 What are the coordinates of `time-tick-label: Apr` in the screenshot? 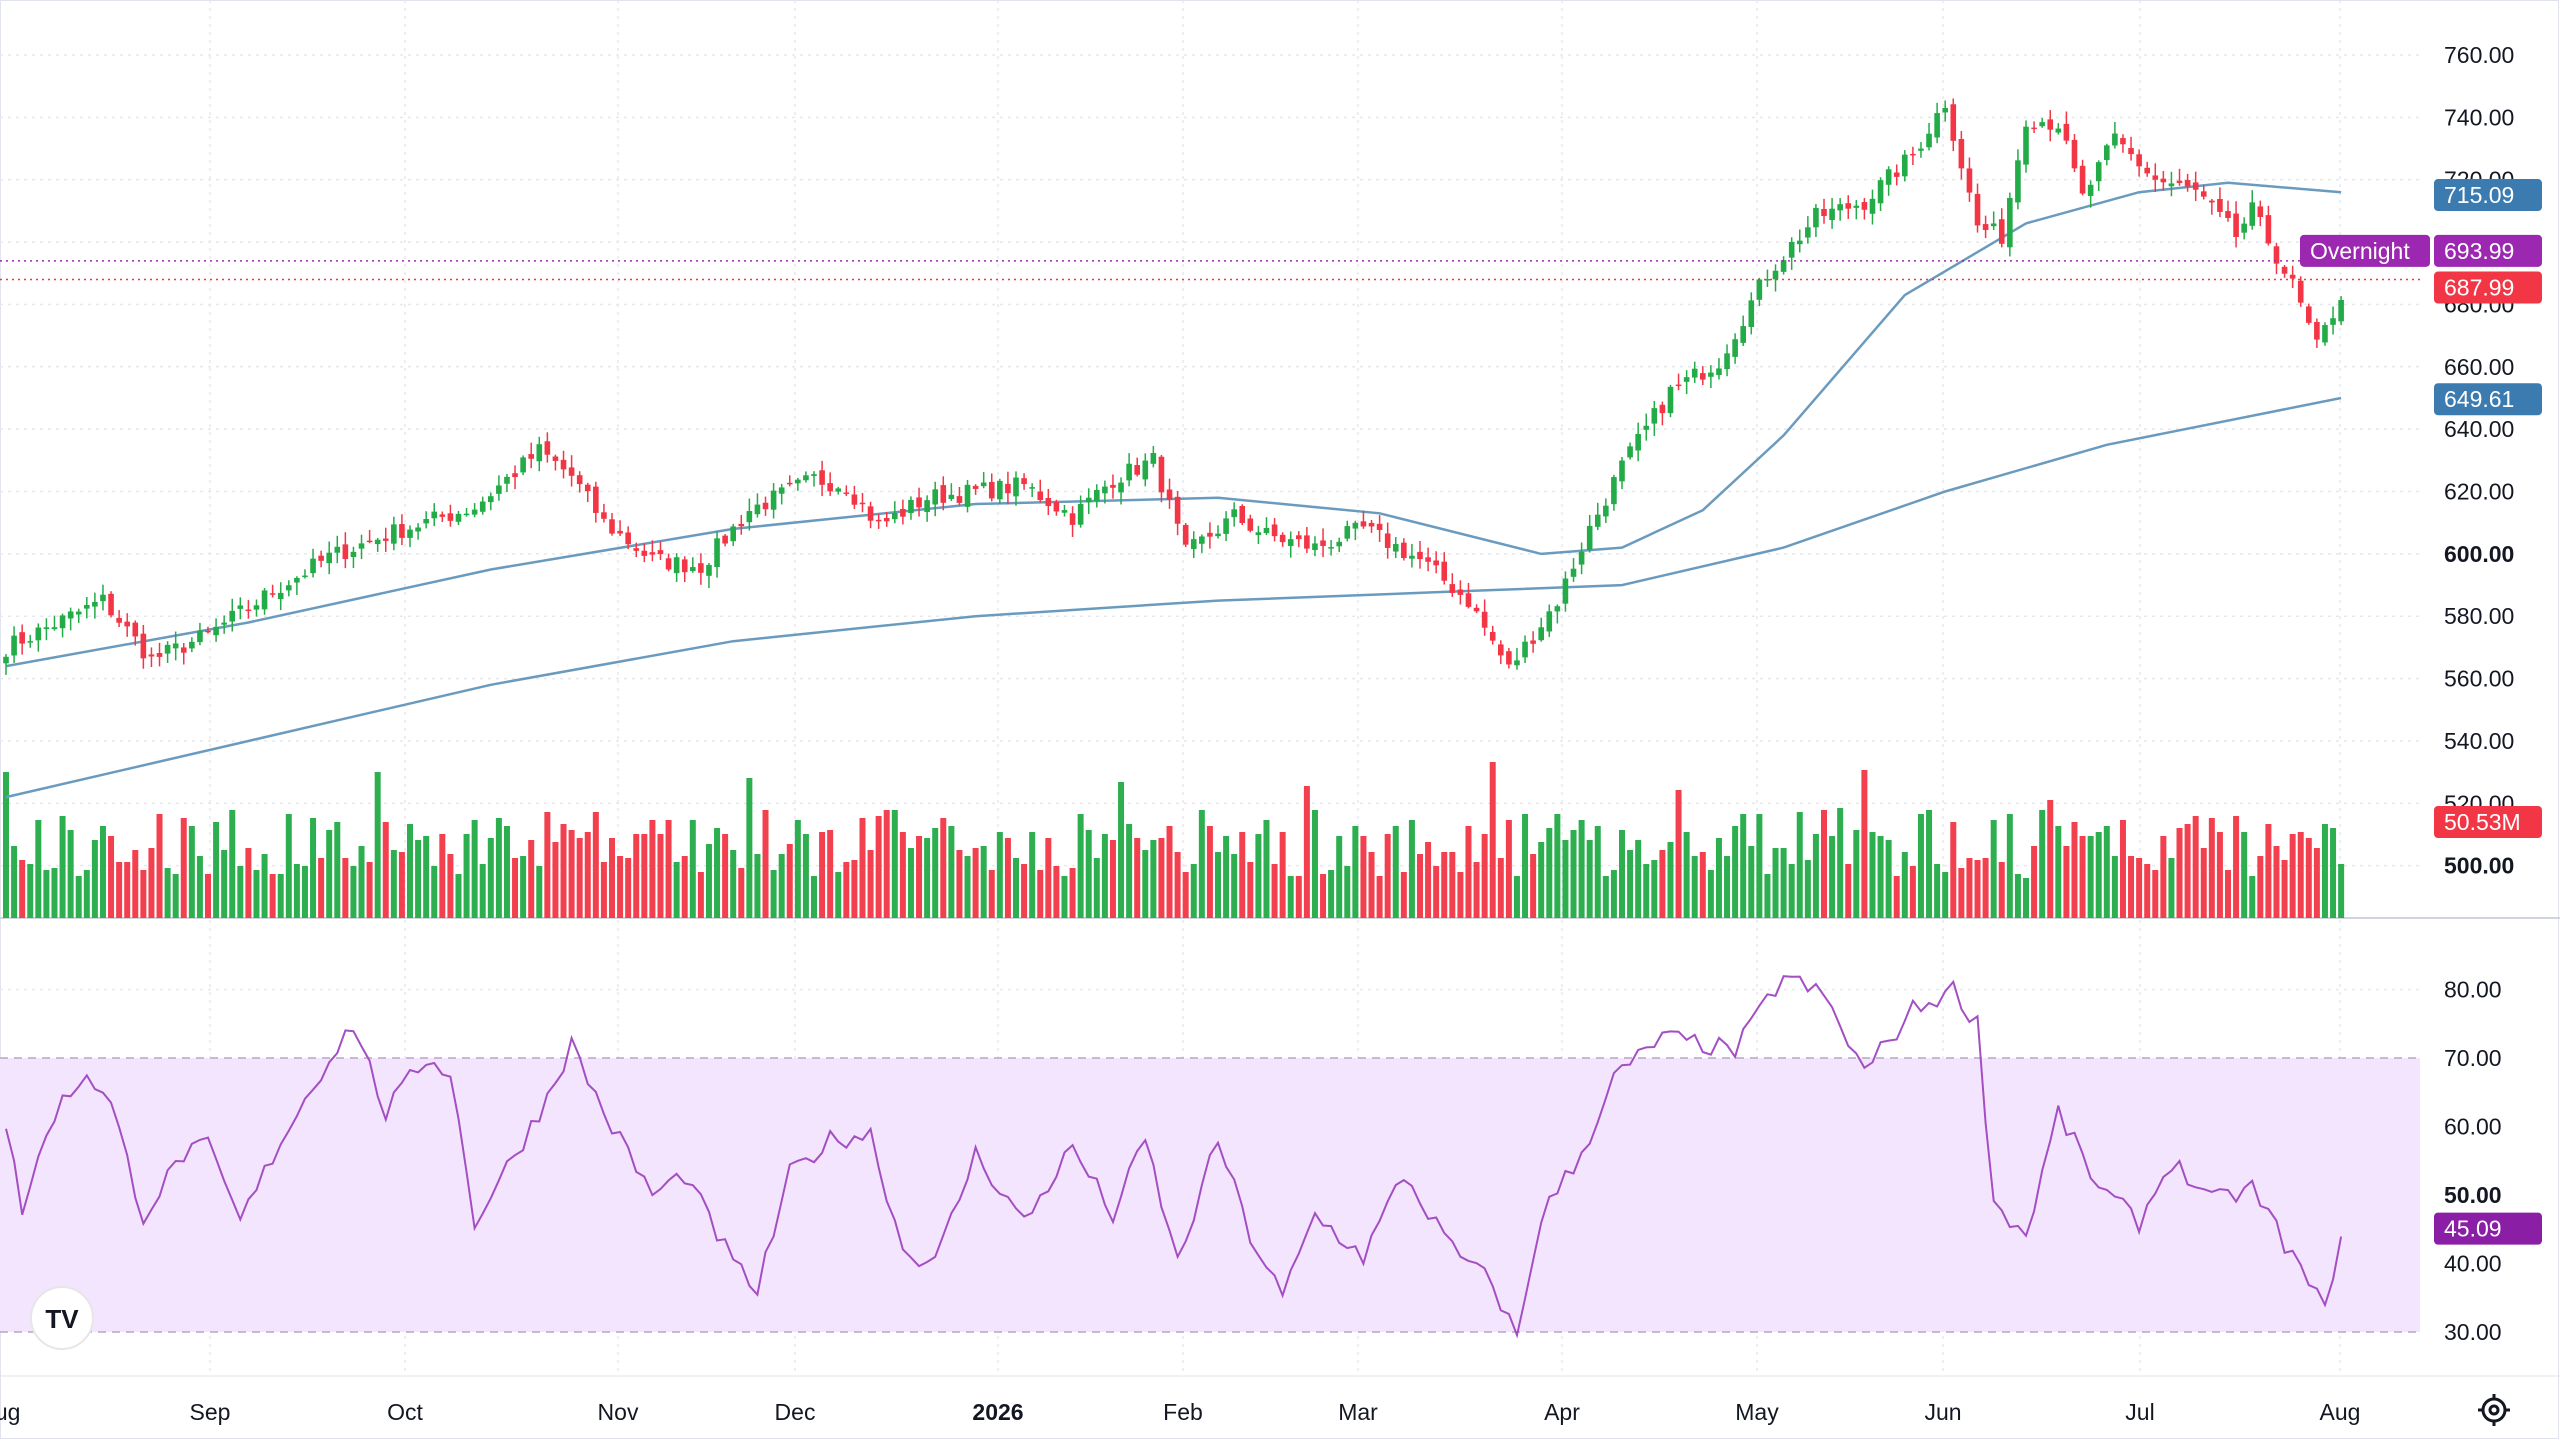 It's located at (1562, 1412).